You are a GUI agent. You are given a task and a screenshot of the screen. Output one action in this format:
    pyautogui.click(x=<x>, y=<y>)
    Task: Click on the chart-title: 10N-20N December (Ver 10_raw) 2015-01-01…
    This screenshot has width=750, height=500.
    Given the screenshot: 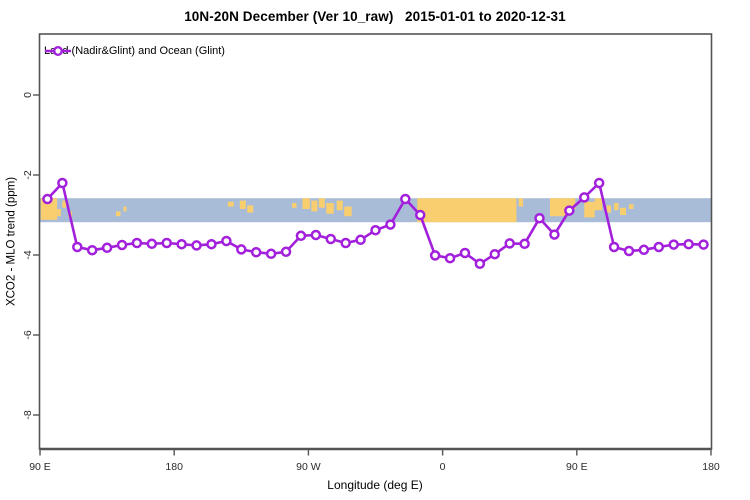 What is the action you would take?
    pyautogui.click(x=375, y=16)
    